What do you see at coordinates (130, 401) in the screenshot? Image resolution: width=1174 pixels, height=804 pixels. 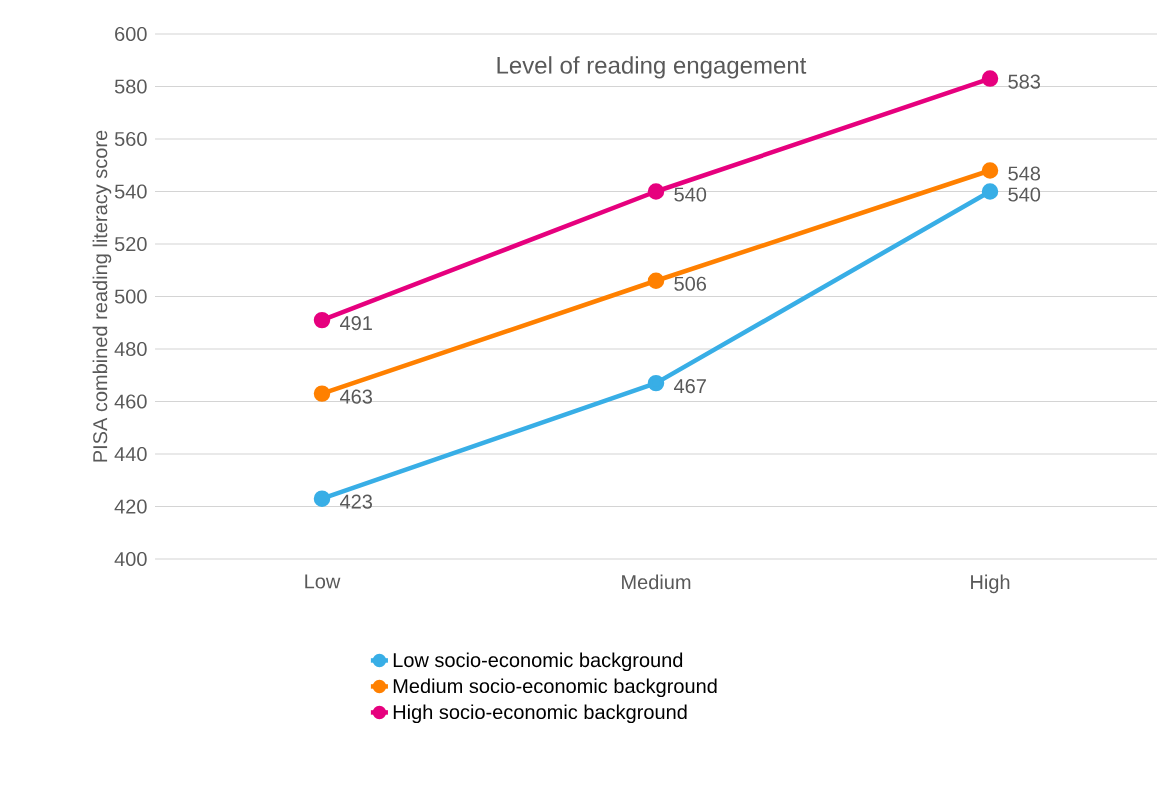 I see `y-tick-label: 460` at bounding box center [130, 401].